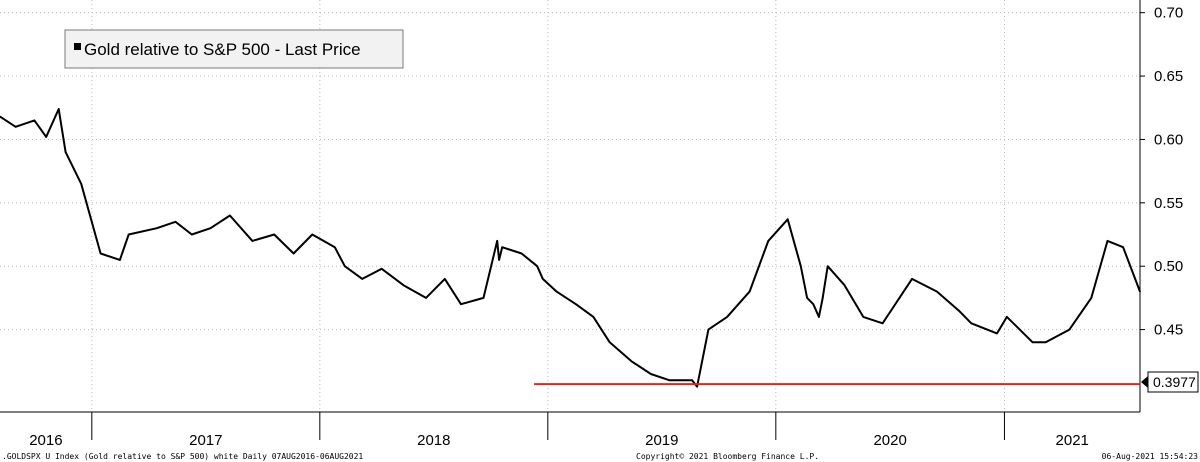 The height and width of the screenshot is (462, 1200). What do you see at coordinates (77, 46) in the screenshot?
I see `legend-swatch` at bounding box center [77, 46].